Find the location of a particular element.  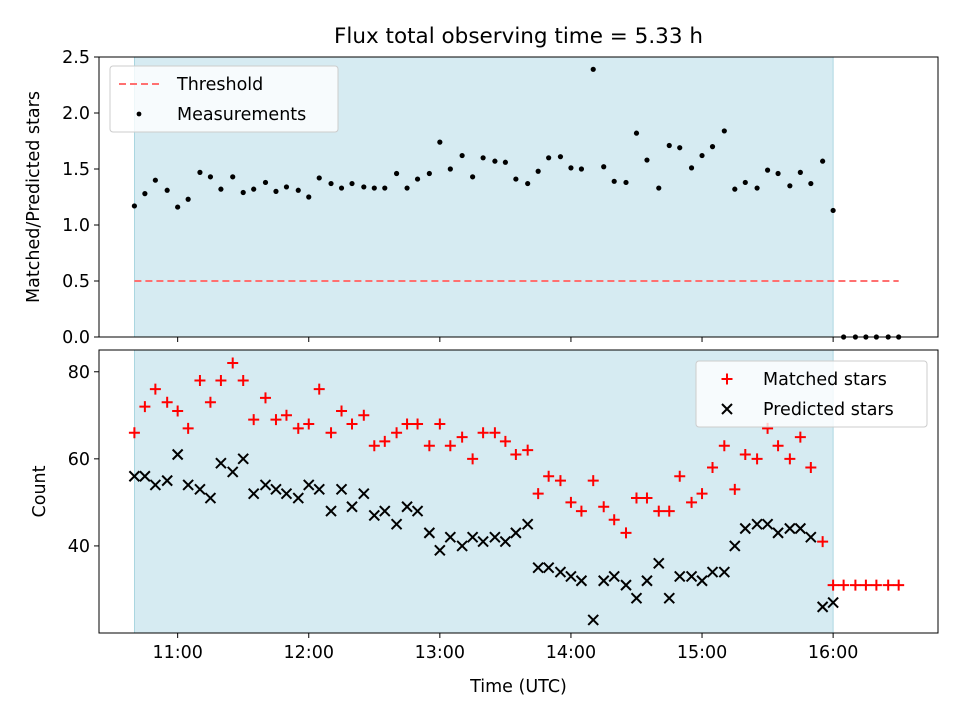

x-tick-label: 16:00 is located at coordinates (833, 653).